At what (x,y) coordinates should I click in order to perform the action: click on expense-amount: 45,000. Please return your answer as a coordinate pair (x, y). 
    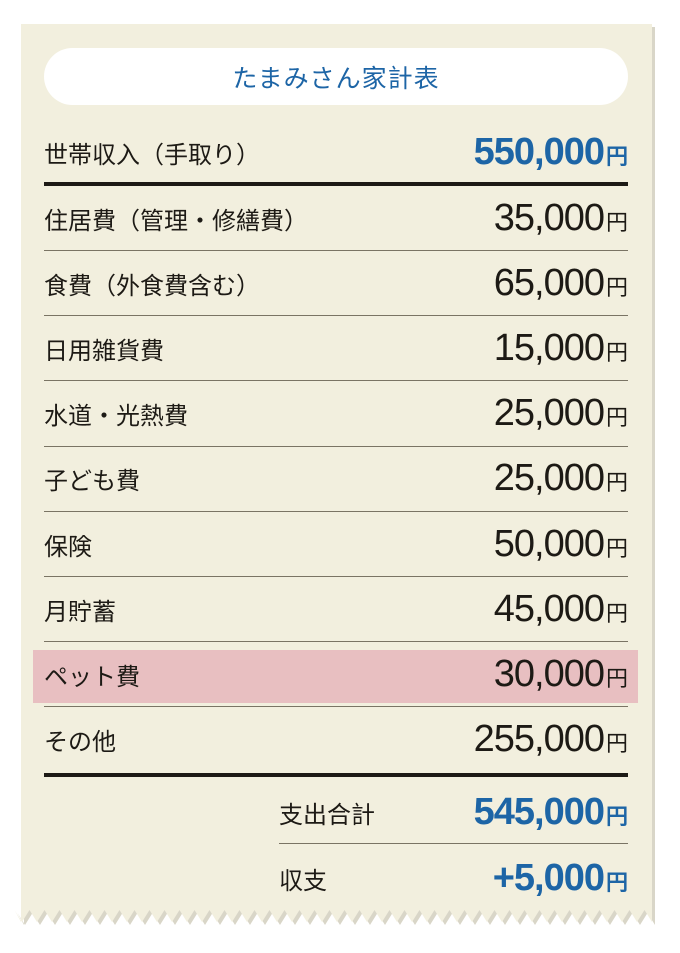
    Looking at the image, I should click on (549, 608).